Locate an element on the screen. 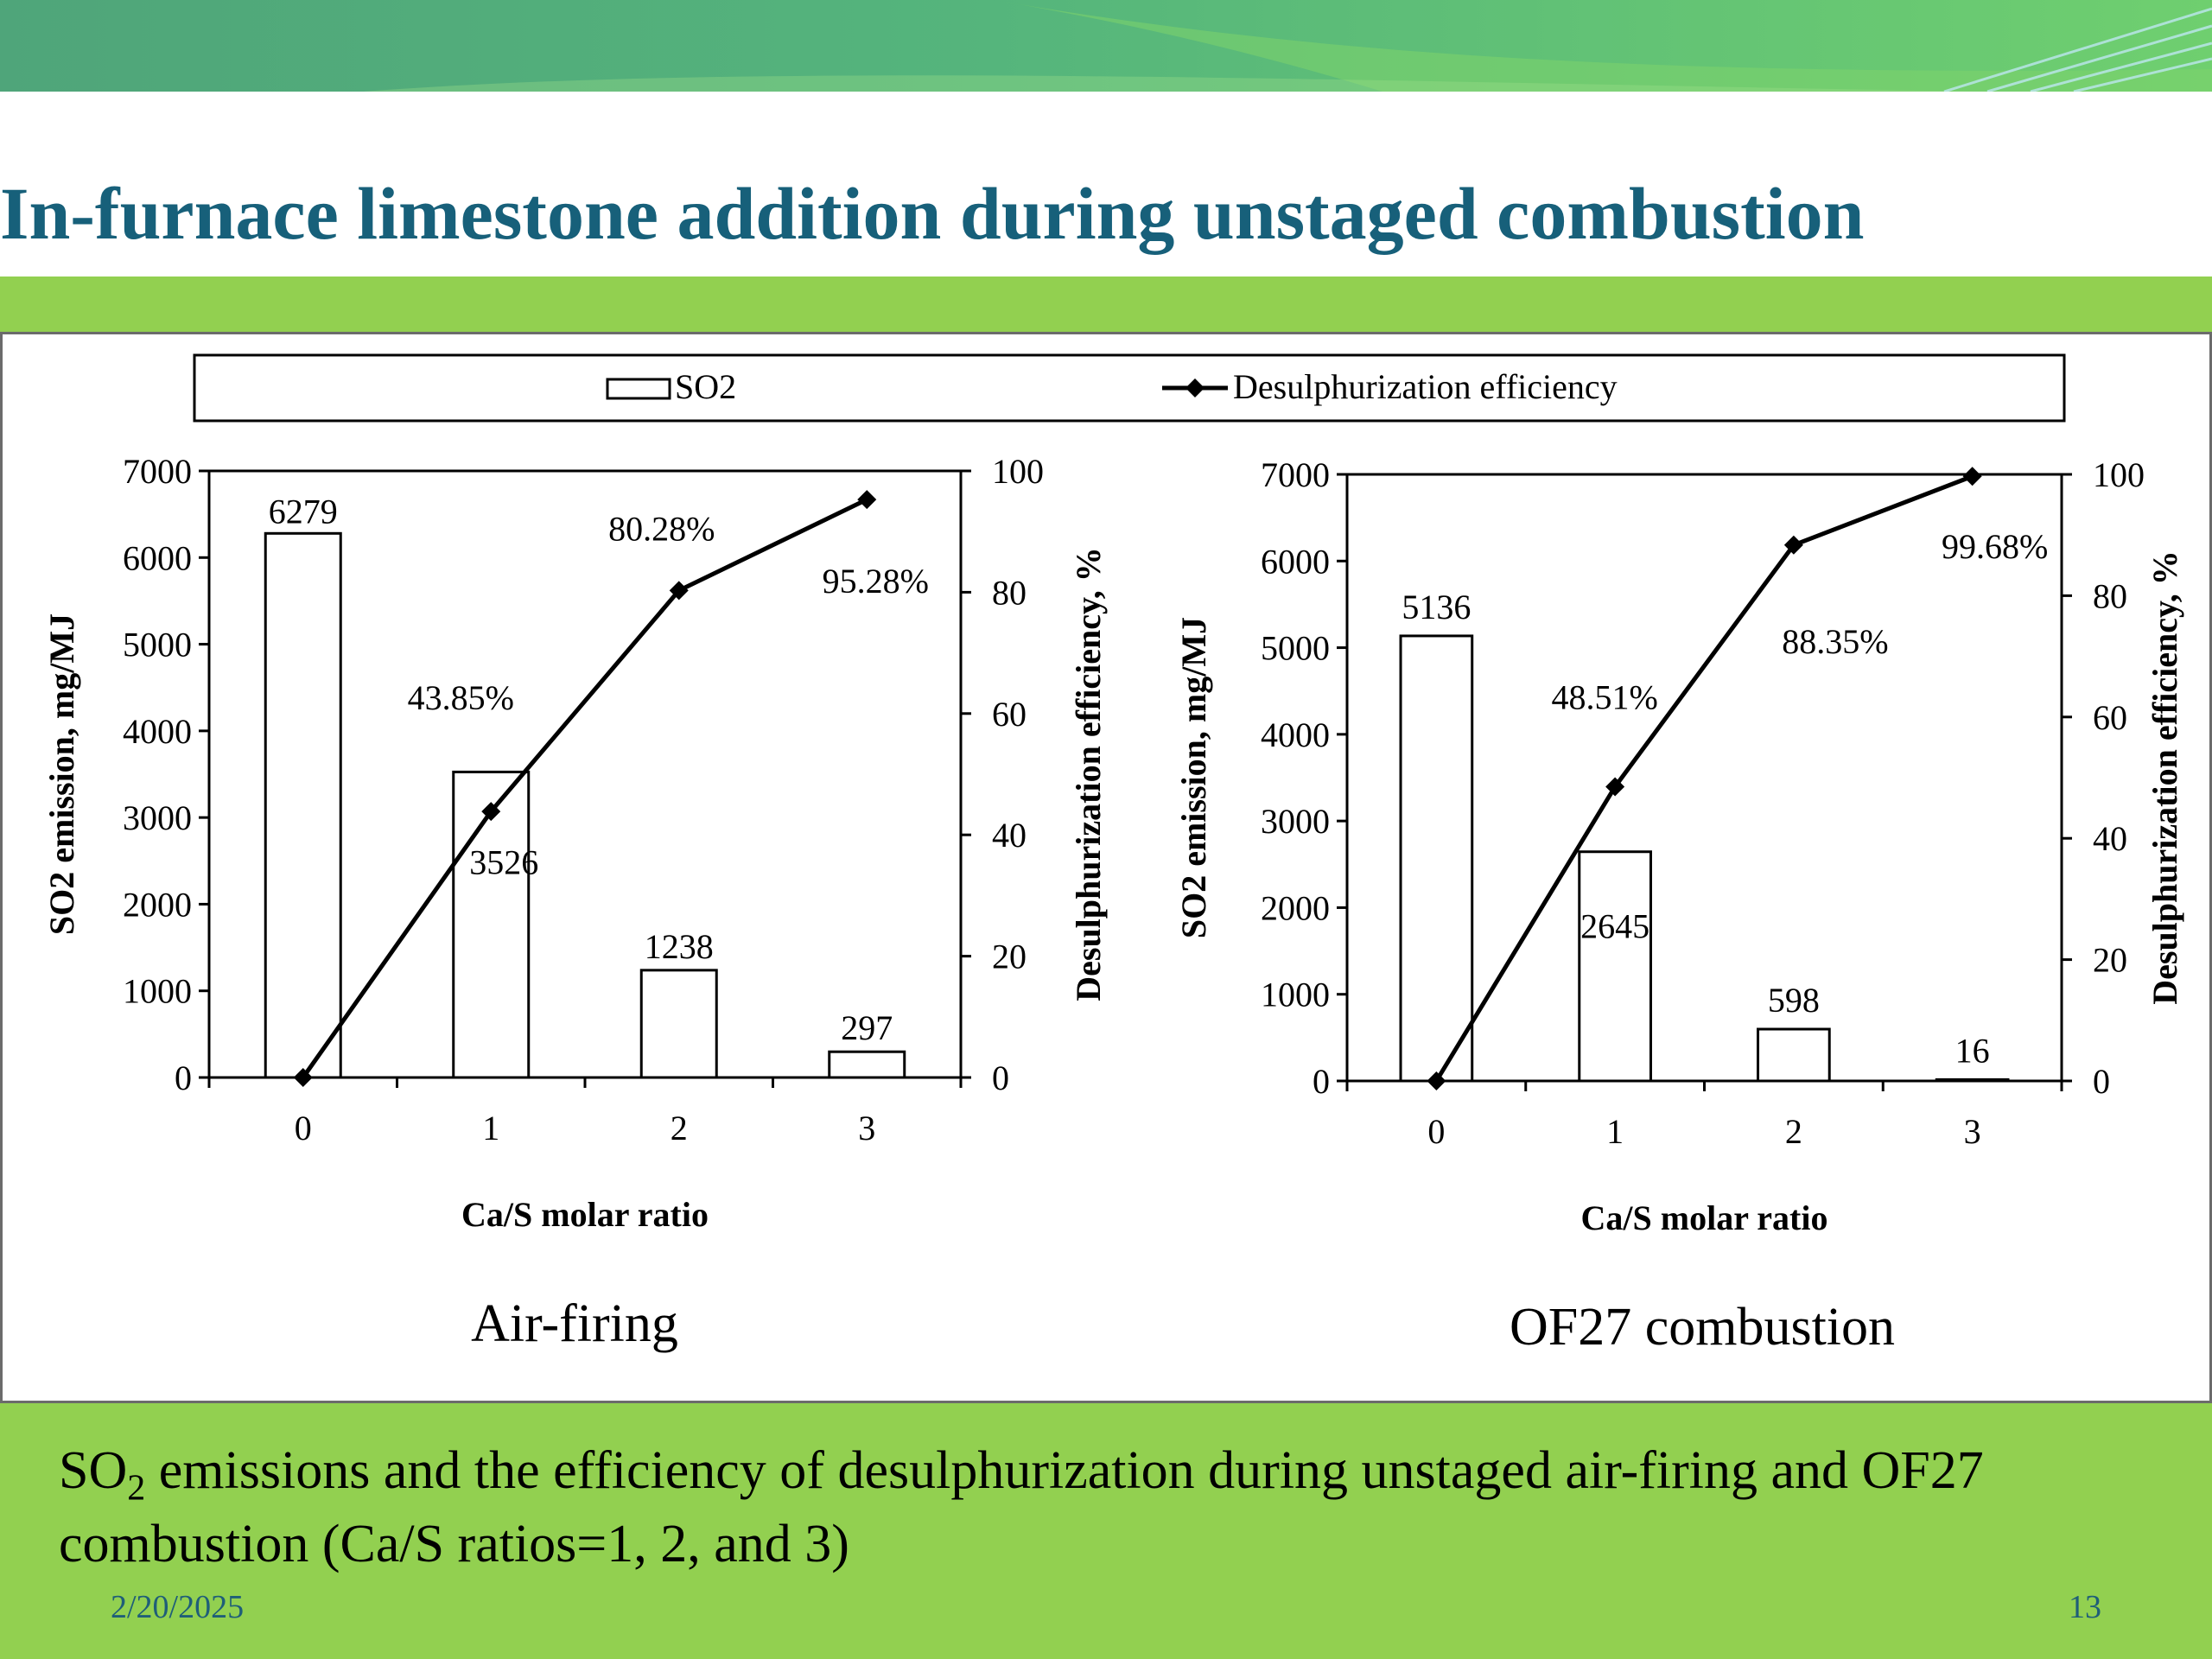 The width and height of the screenshot is (2212, 1659). line-data-label: 48.51% is located at coordinates (1604, 696).